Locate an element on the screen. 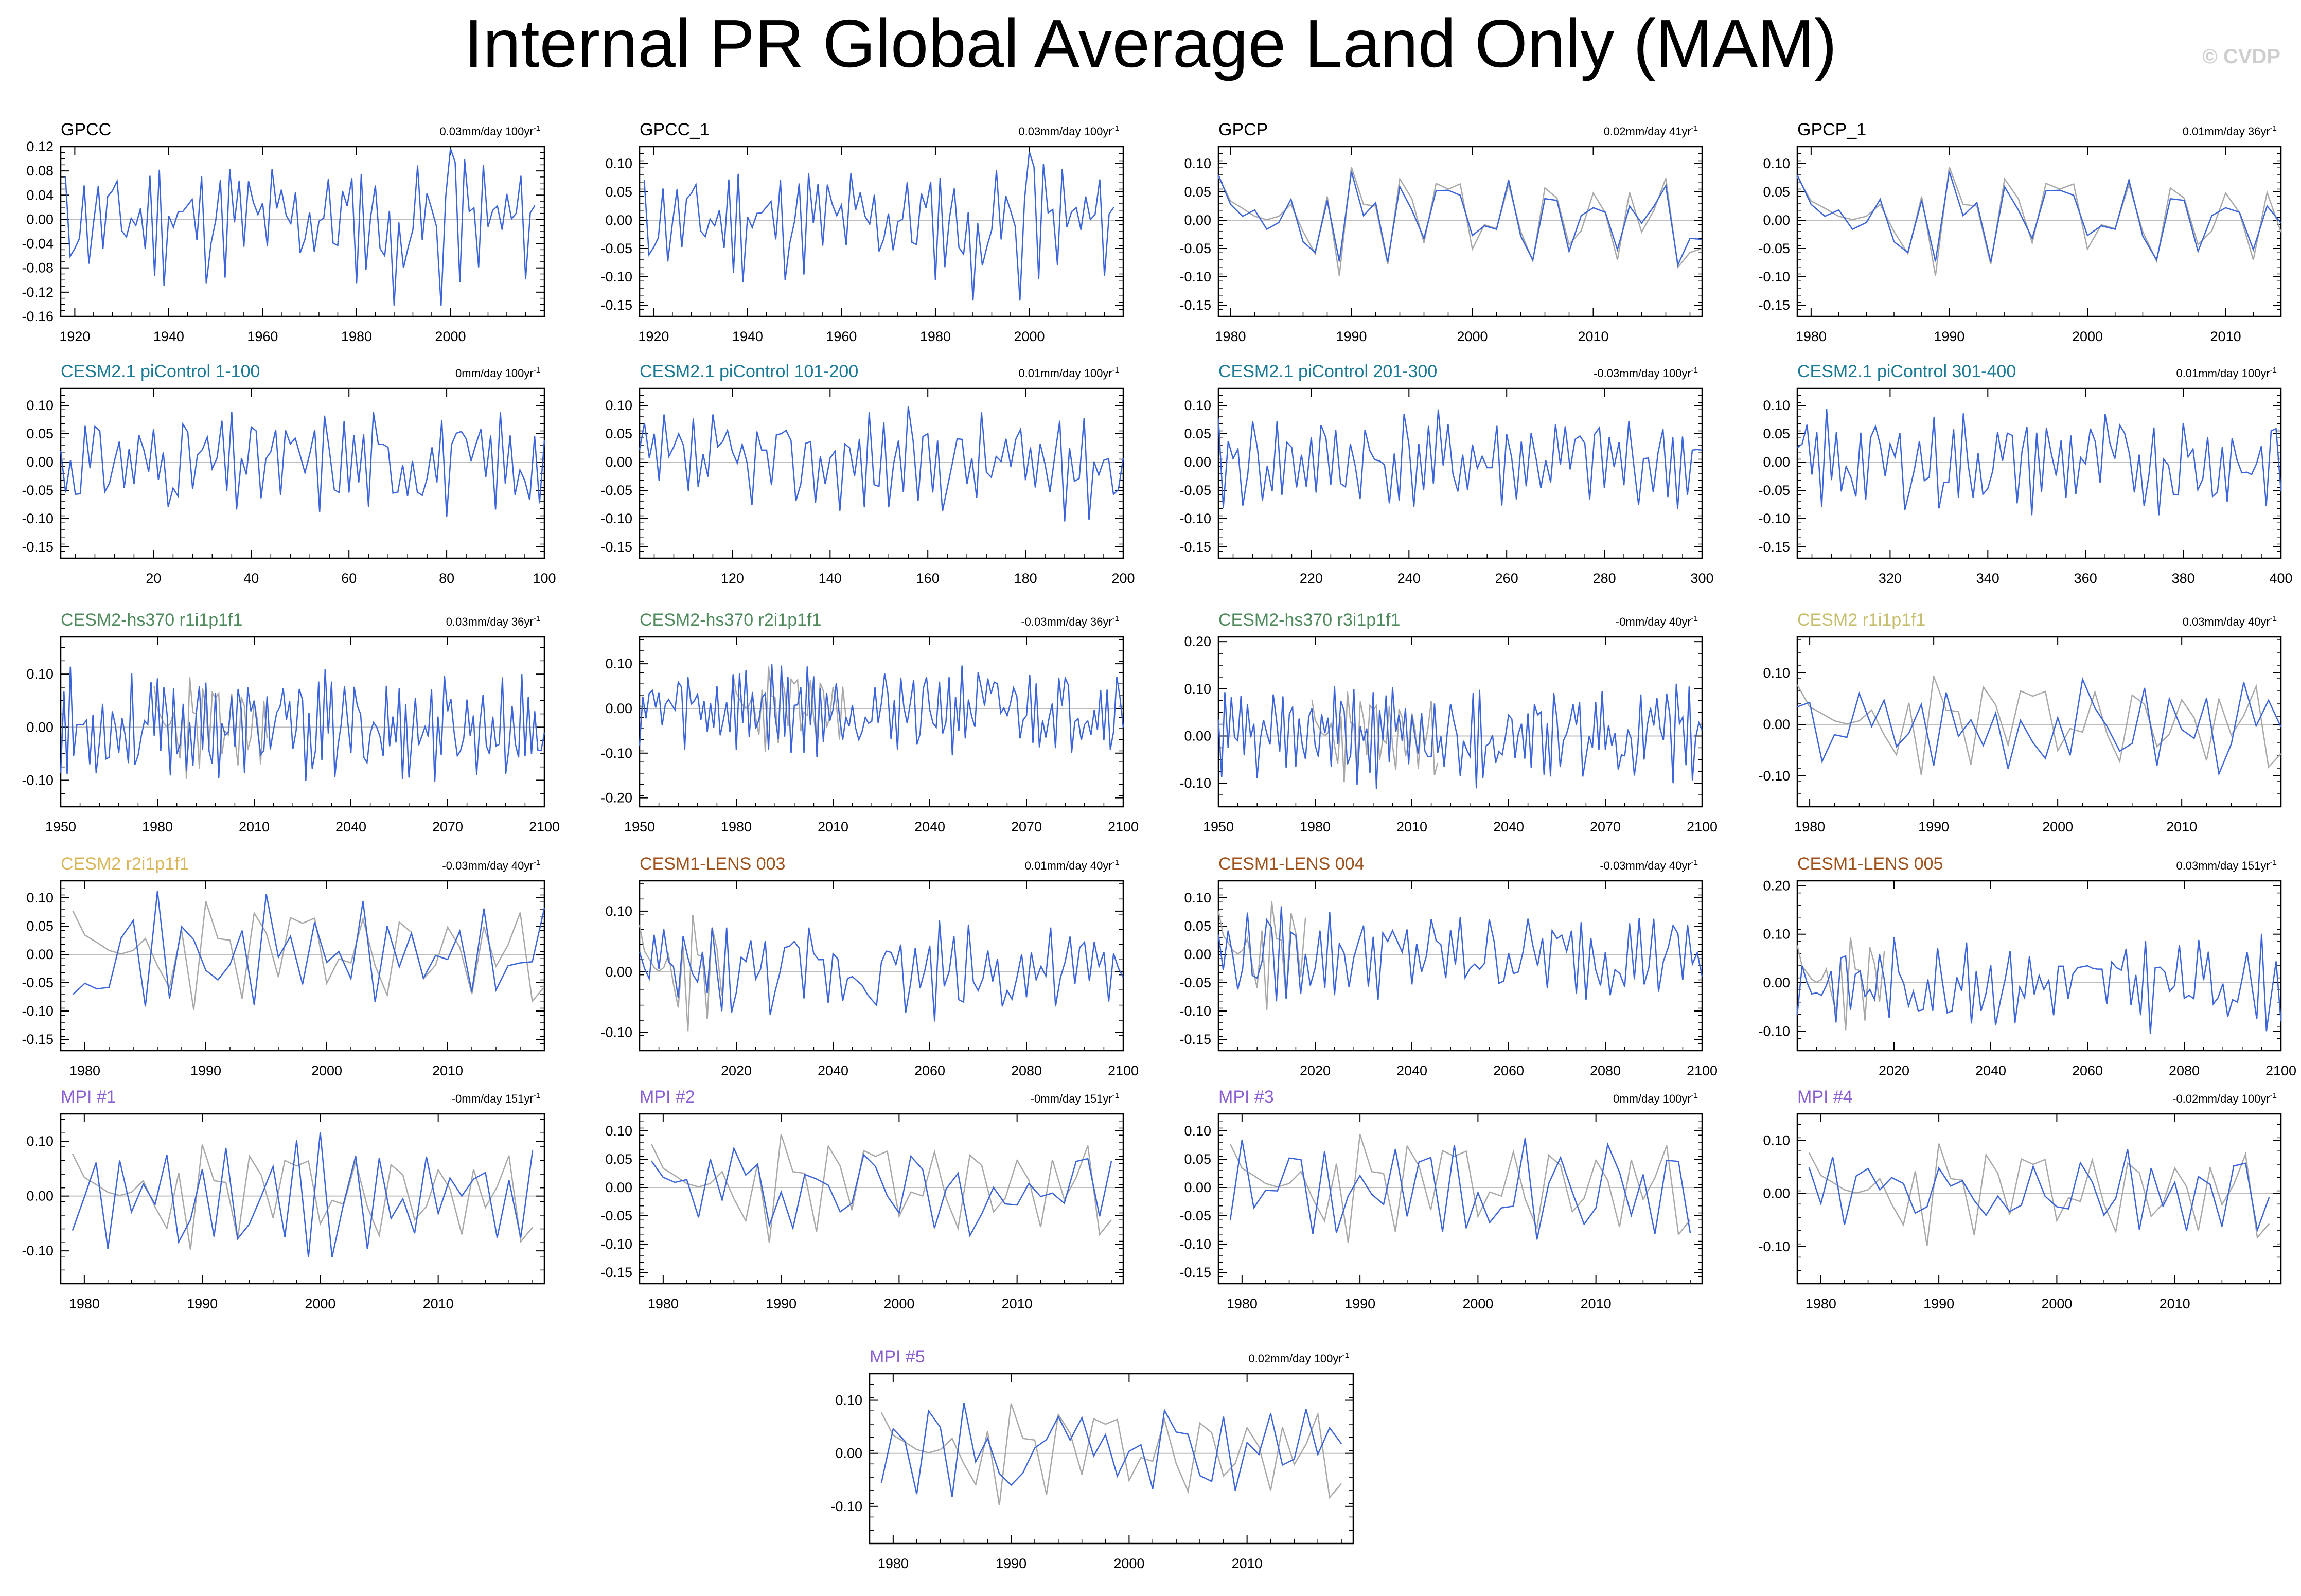 The width and height of the screenshot is (2301, 1596). trend-label: 0.02mm/day 41yr-1 is located at coordinates (1651, 131).